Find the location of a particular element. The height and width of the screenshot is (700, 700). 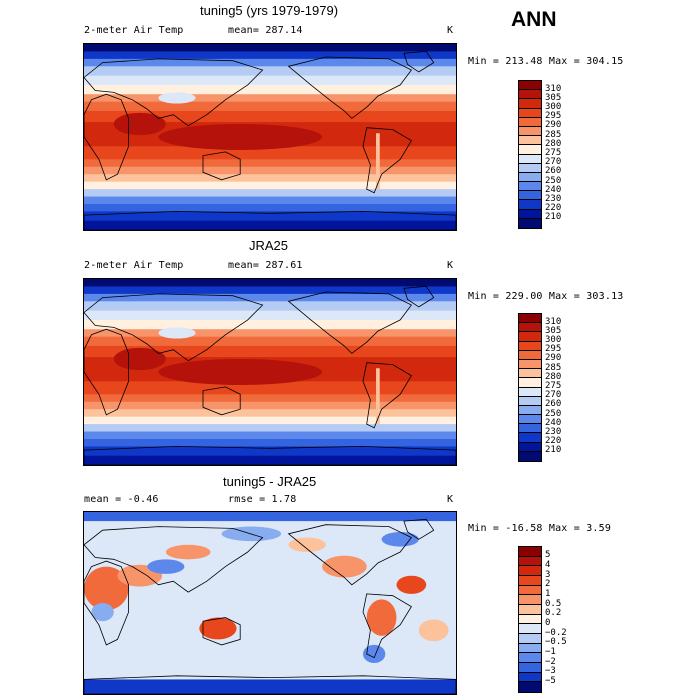

colorbar-difference is located at coordinates (530, 619).